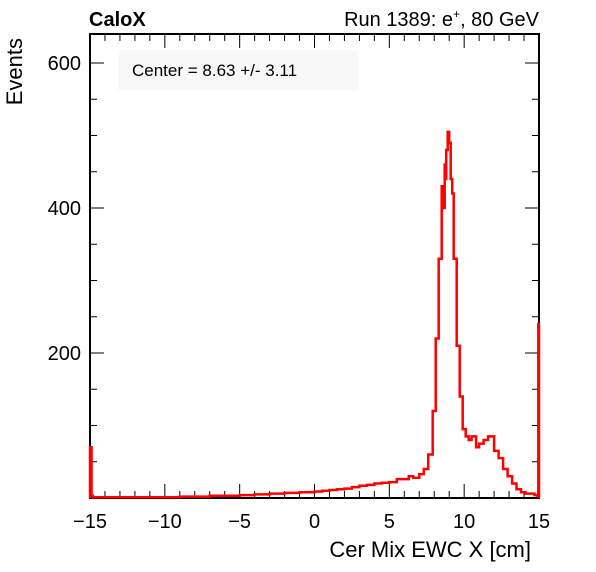  I want to click on run-info-label: Run 1389: e+, 80 GeV, so click(442, 19).